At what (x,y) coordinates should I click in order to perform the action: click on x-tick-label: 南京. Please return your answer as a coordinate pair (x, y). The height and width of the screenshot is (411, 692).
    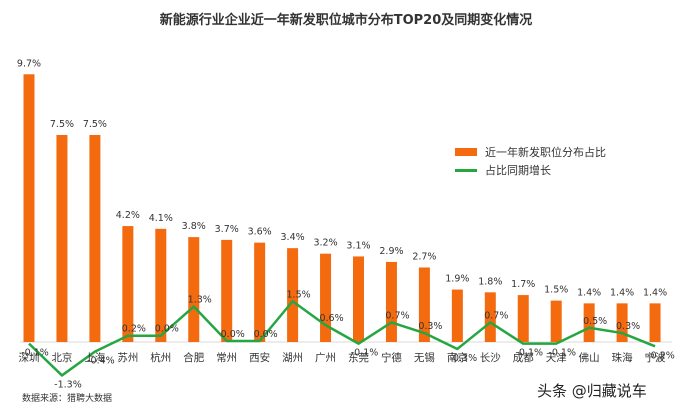
    Looking at the image, I should click on (457, 357).